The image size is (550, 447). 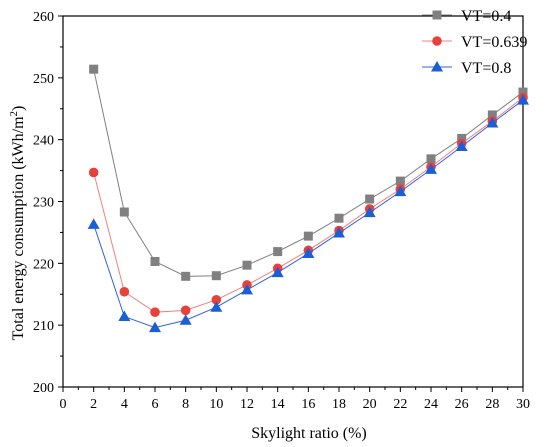 I want to click on y-tick-label: 210, so click(x=43, y=326).